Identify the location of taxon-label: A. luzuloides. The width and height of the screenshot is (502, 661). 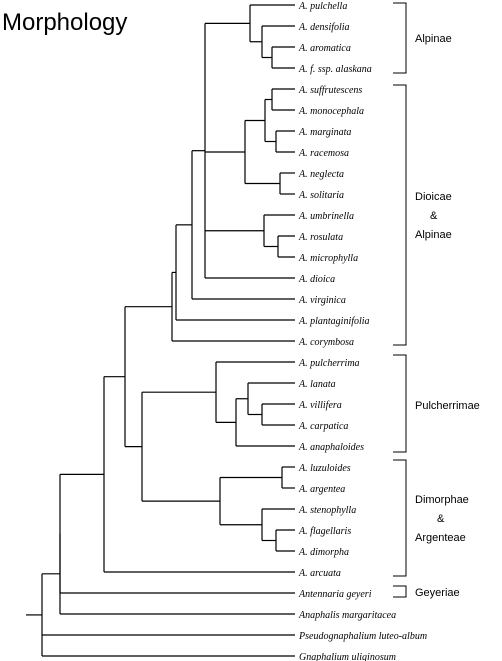
(324, 468).